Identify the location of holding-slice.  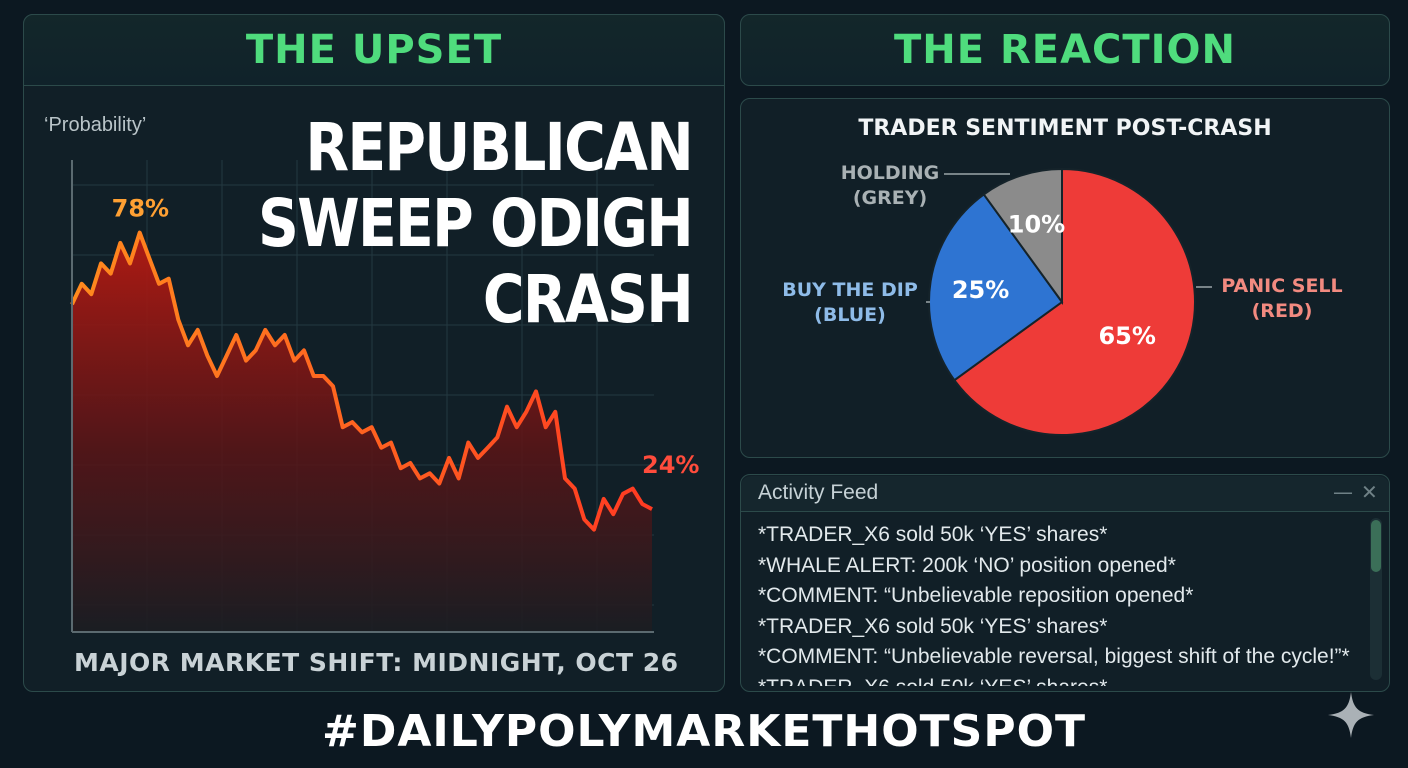
(1022, 236).